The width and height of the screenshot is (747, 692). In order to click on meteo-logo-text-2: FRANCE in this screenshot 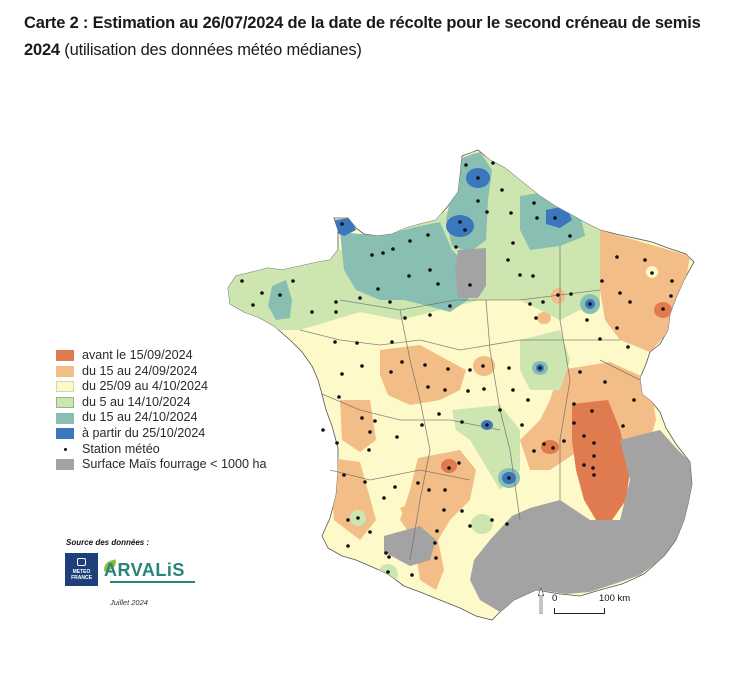, I will do `click(81, 578)`.